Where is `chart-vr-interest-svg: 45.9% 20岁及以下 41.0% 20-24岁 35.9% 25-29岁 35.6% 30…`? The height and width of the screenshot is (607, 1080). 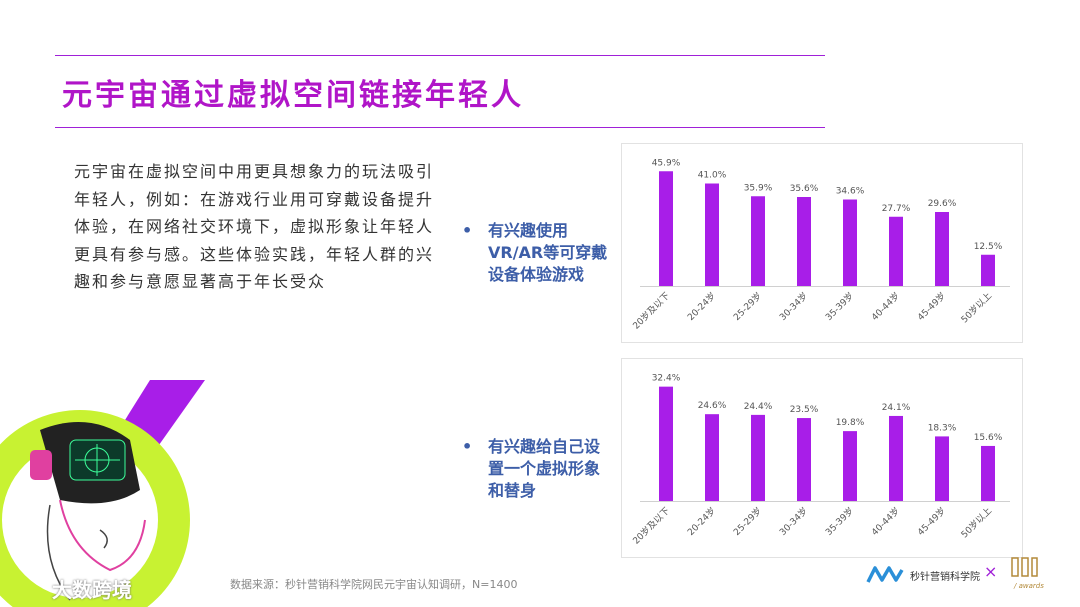
chart-vr-interest-svg: 45.9% 20岁及以下 41.0% 20-24岁 35.9% 25-29岁 35.6% 30… is located at coordinates (820, 245).